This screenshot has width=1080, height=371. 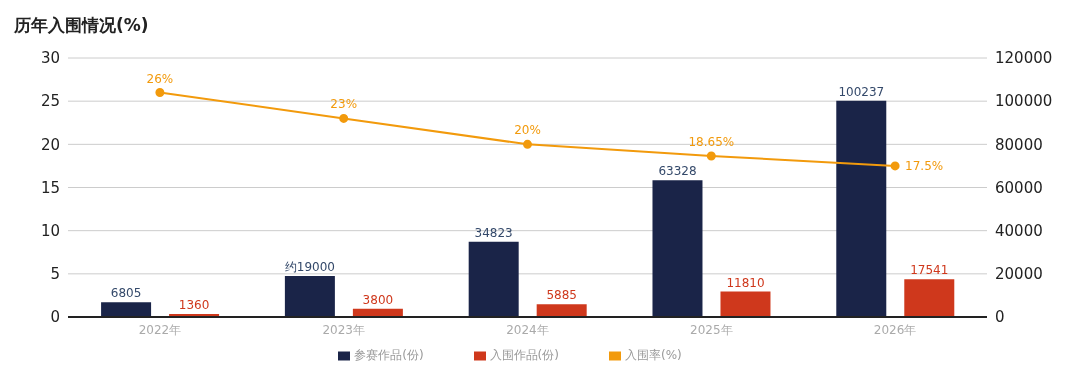 I want to click on data-label: 23%, so click(x=344, y=104).